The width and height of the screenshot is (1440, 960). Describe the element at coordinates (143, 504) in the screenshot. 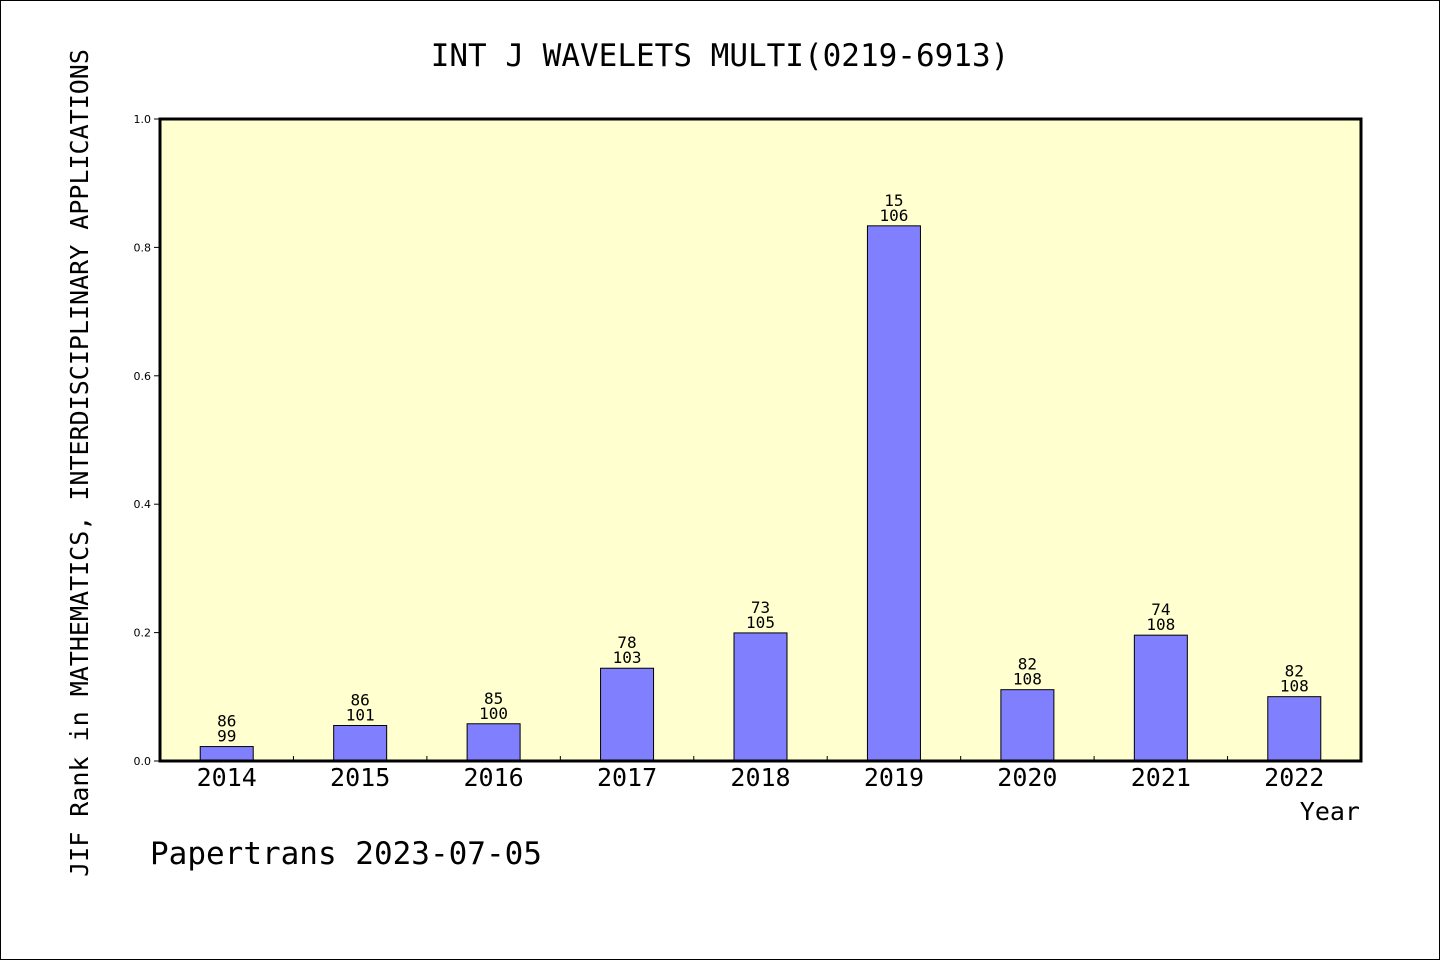

I see `y-tick-label: 0.4` at that location.